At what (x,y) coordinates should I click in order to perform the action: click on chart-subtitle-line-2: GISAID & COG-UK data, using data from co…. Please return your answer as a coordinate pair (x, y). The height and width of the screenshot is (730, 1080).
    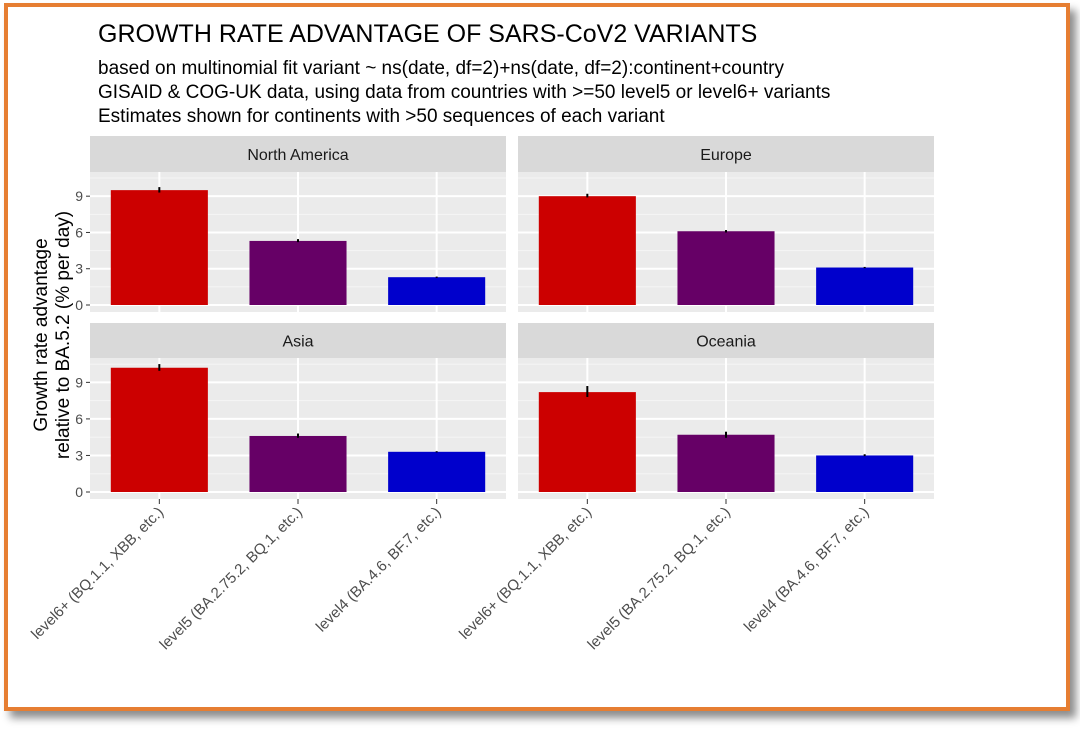
    Looking at the image, I should click on (464, 92).